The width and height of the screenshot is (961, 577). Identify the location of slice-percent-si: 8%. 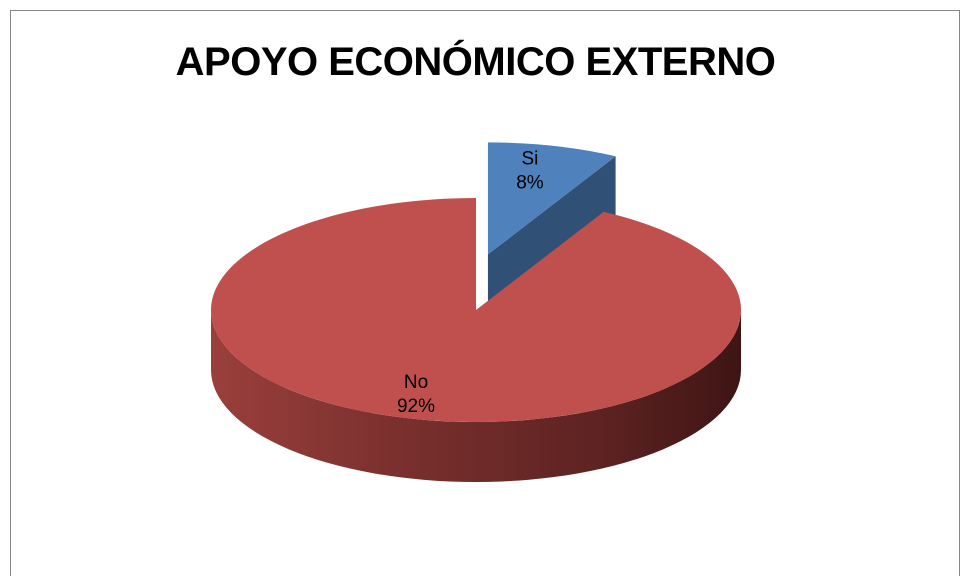
(530, 182).